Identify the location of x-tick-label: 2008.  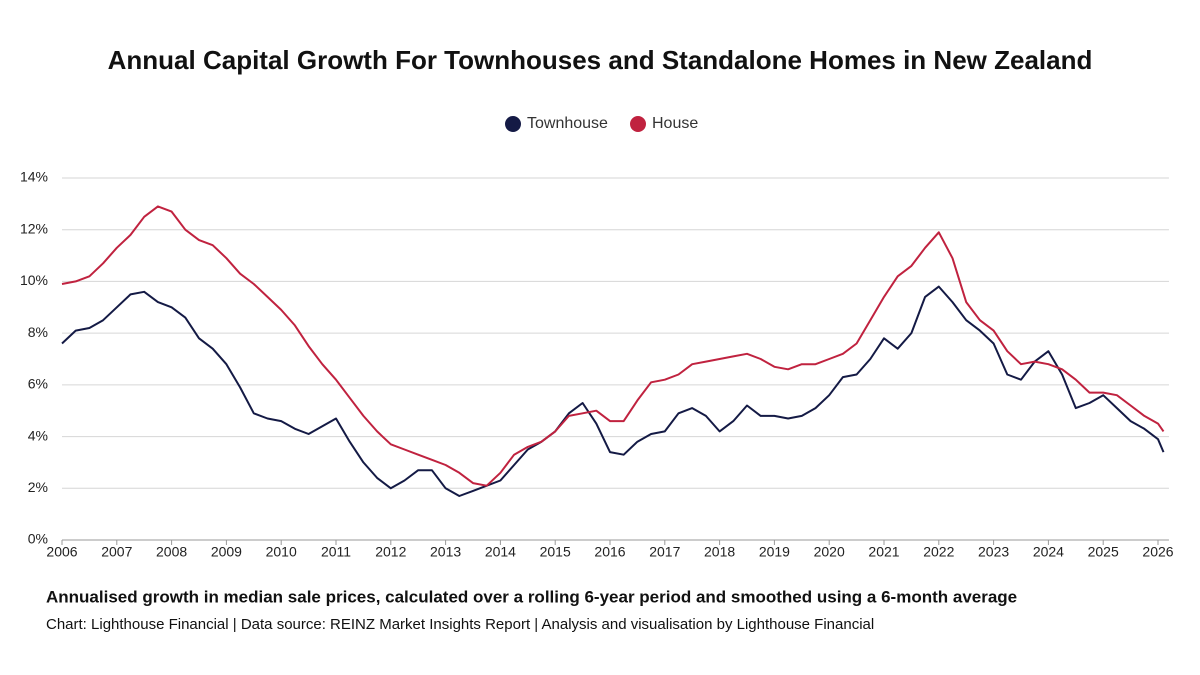
(171, 552).